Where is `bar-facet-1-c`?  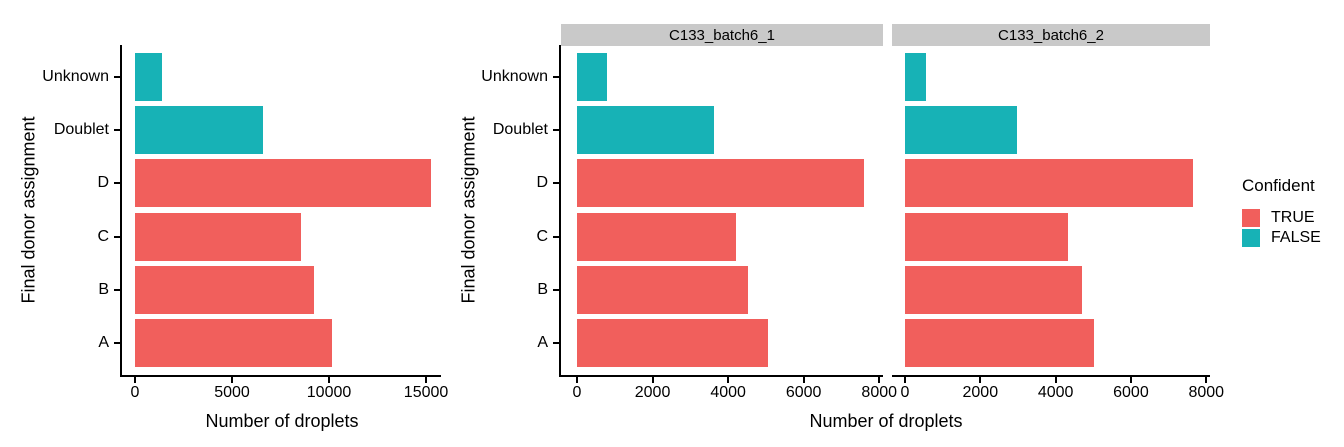
bar-facet-1-c is located at coordinates (657, 236).